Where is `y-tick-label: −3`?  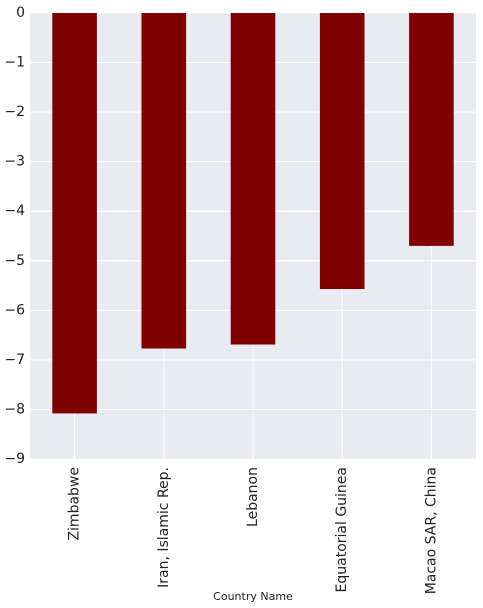
y-tick-label: −3 is located at coordinates (14, 162).